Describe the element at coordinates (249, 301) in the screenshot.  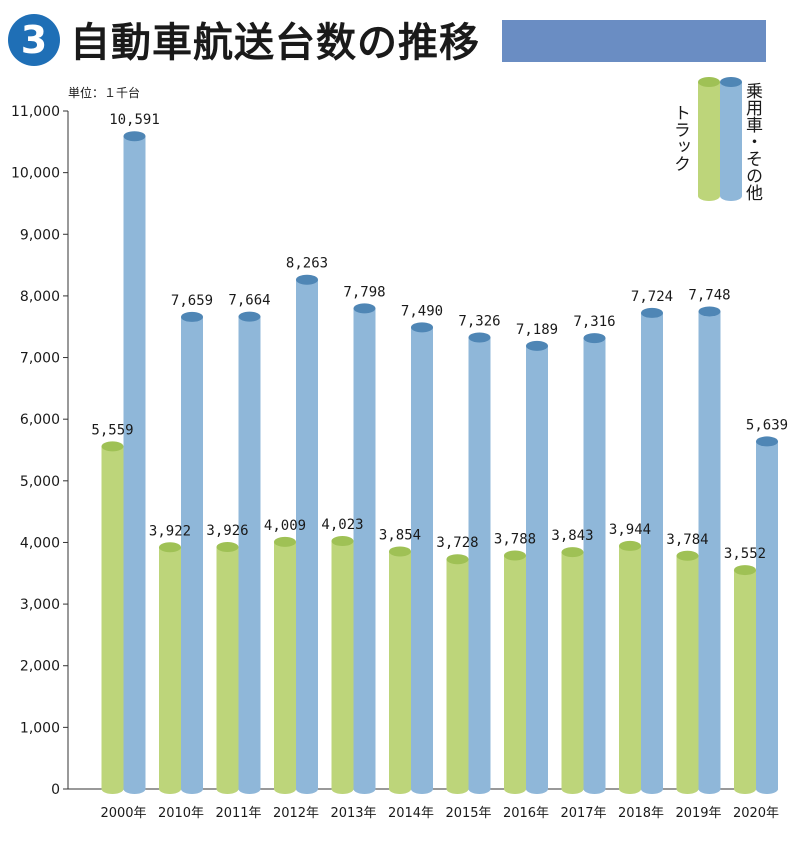
I see `car-value-label: 7,664` at that location.